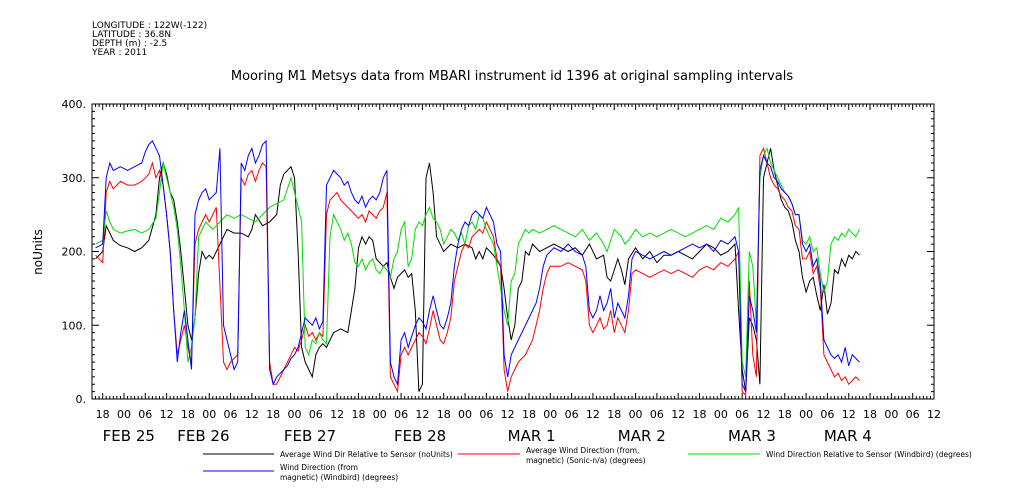 The width and height of the screenshot is (1009, 504). Describe the element at coordinates (420, 436) in the screenshot. I see `day-label: FEB 28` at that location.